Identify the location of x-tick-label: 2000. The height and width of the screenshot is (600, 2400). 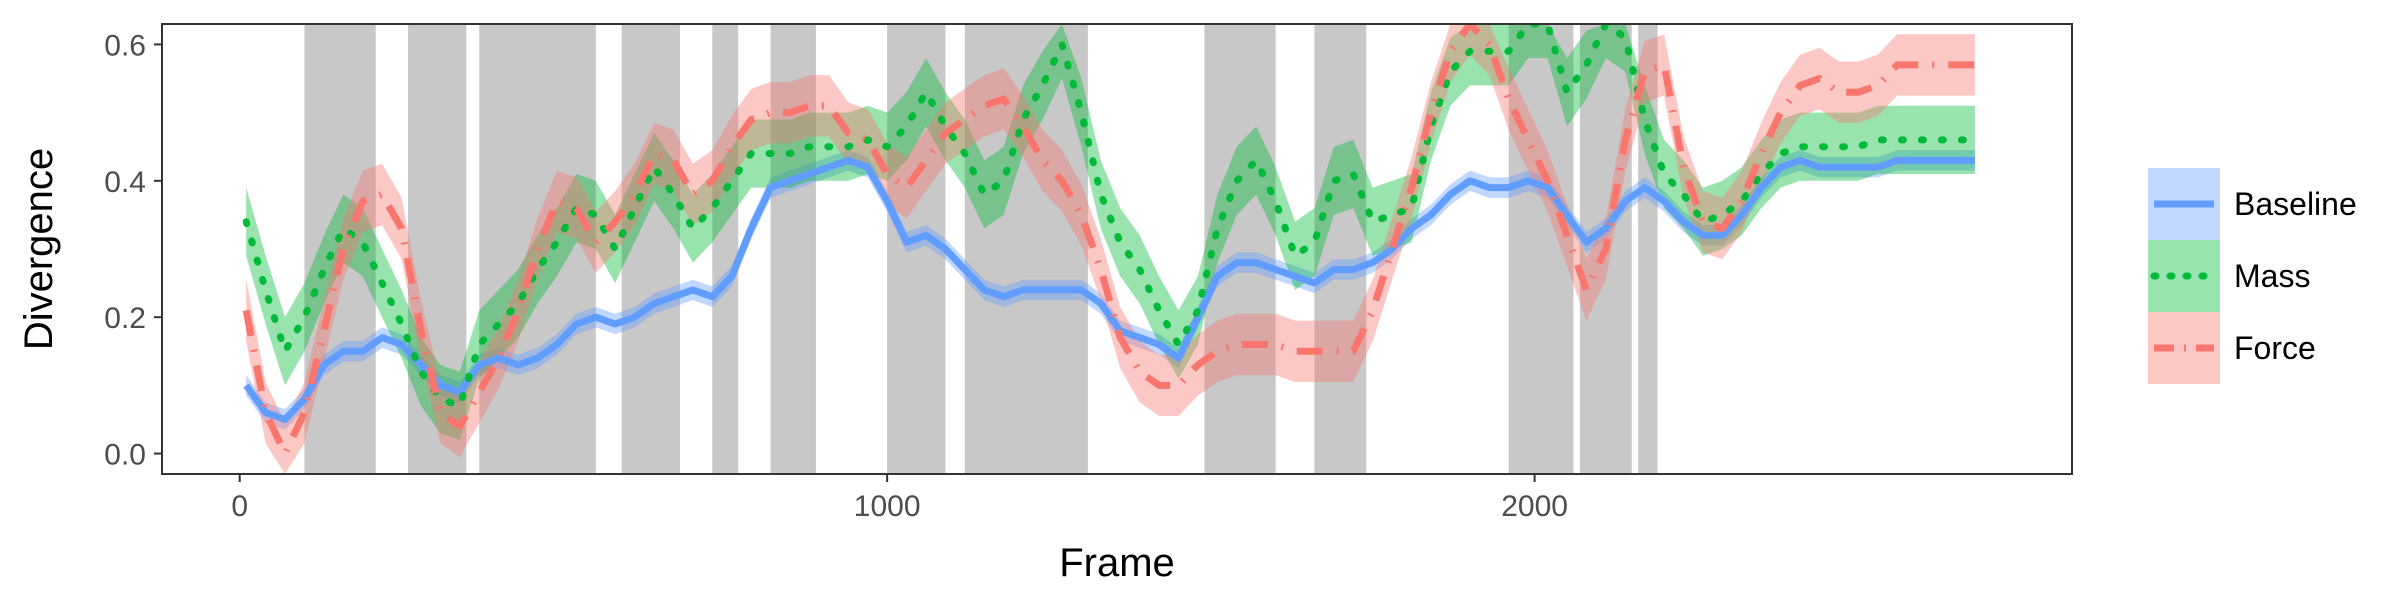
(1534, 506).